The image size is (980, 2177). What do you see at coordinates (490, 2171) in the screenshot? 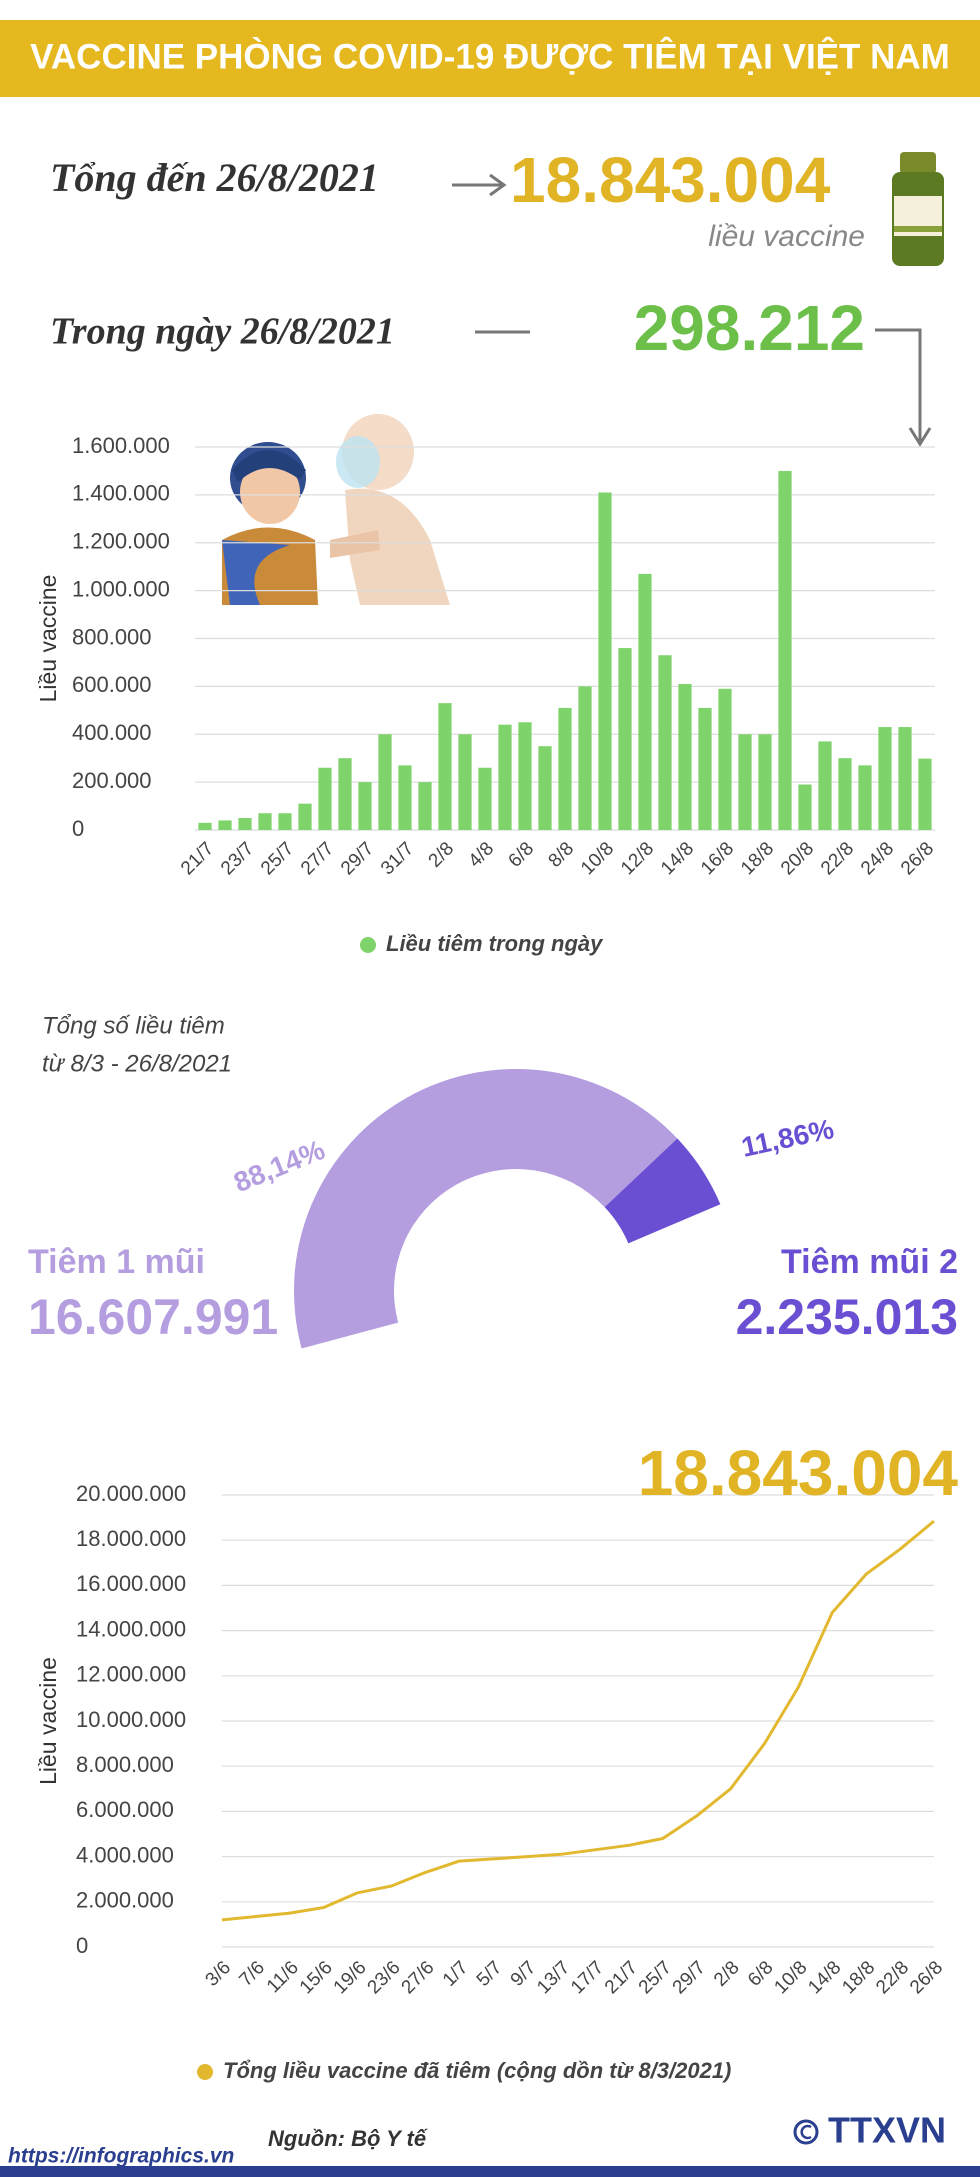
I see `footer-bar` at bounding box center [490, 2171].